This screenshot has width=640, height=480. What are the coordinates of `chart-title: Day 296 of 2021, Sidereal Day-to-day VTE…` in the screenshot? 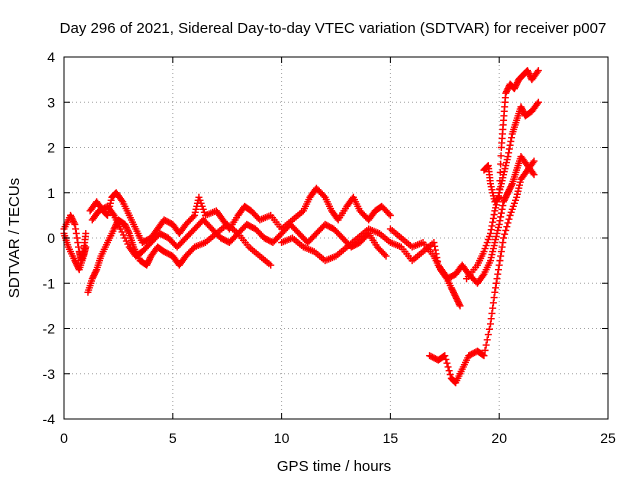 It's located at (333, 28).